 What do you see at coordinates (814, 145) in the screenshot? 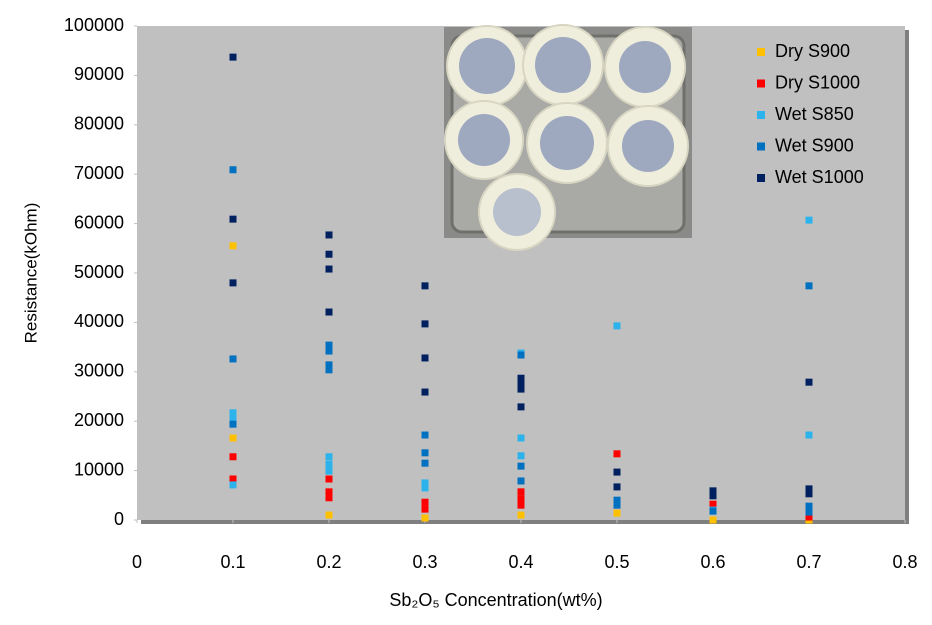
I see `legend-label: Wet S900` at bounding box center [814, 145].